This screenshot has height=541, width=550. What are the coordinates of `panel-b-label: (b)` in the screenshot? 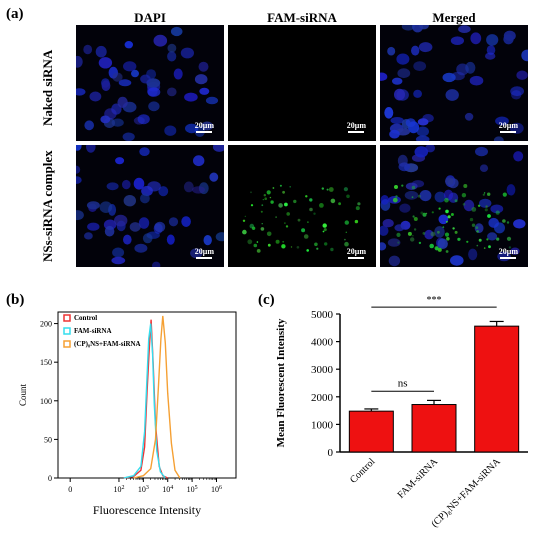 It's located at (15, 300).